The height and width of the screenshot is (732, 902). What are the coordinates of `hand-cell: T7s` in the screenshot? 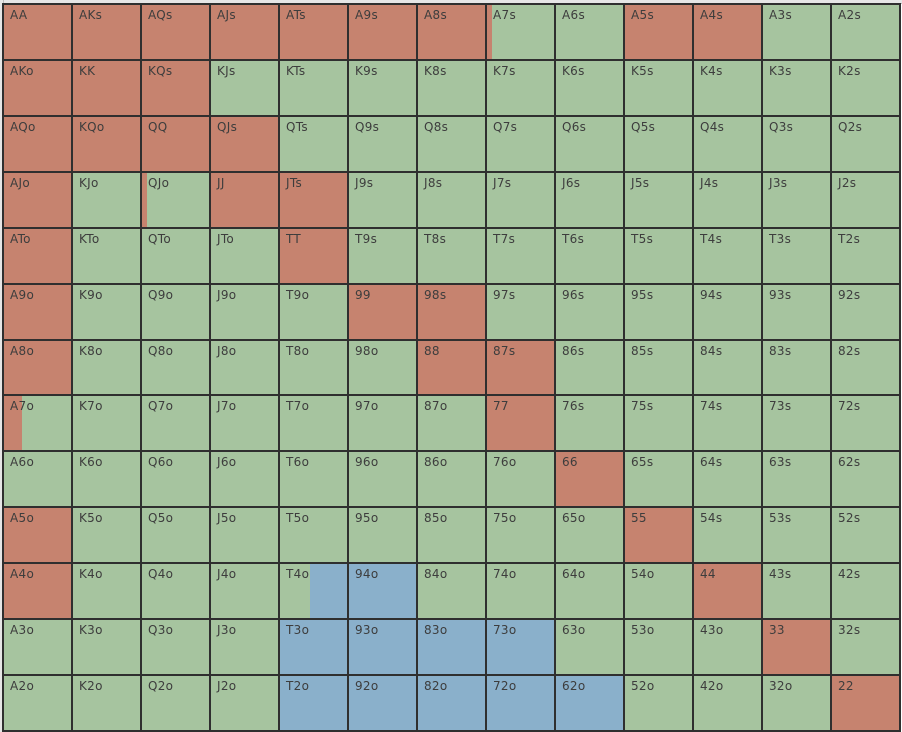 It's located at (521, 256).